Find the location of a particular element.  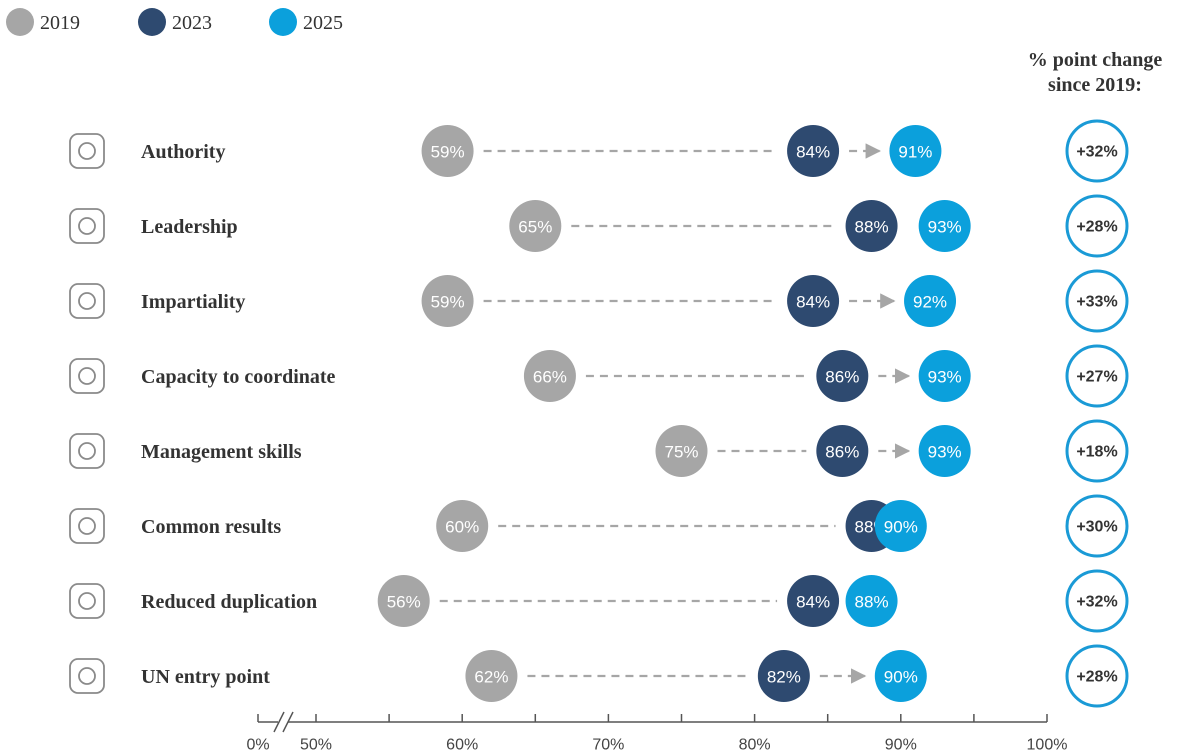

category-label: Management skills is located at coordinates (221, 452).